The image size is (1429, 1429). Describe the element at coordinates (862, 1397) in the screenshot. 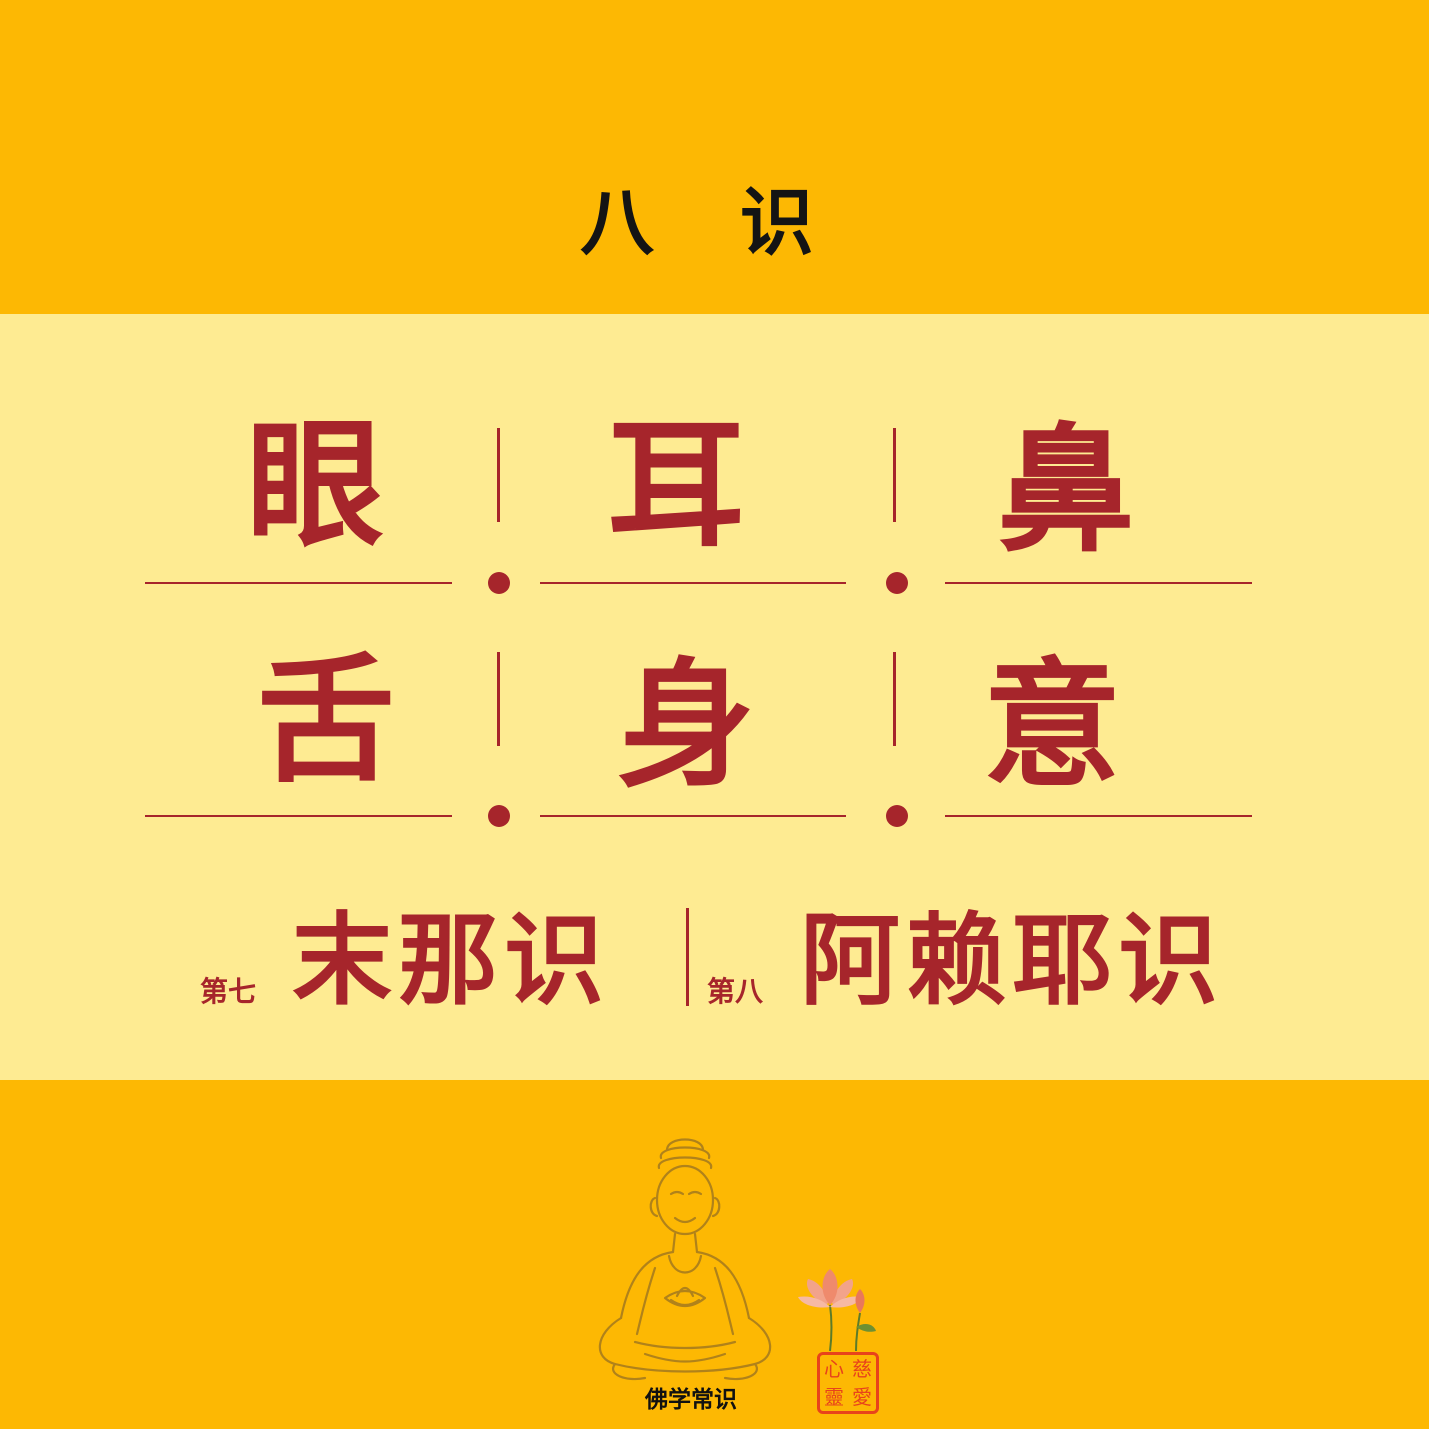

I see `seal-char: 愛` at that location.